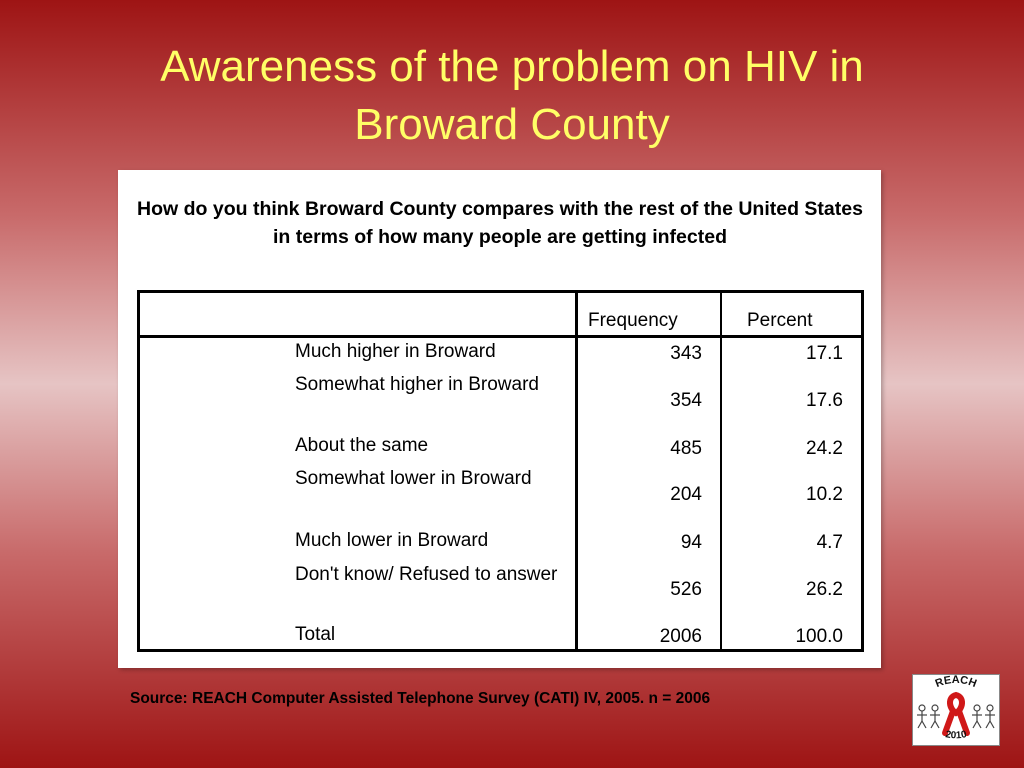  What do you see at coordinates (824, 494) in the screenshot?
I see `row-percent: 10.2` at bounding box center [824, 494].